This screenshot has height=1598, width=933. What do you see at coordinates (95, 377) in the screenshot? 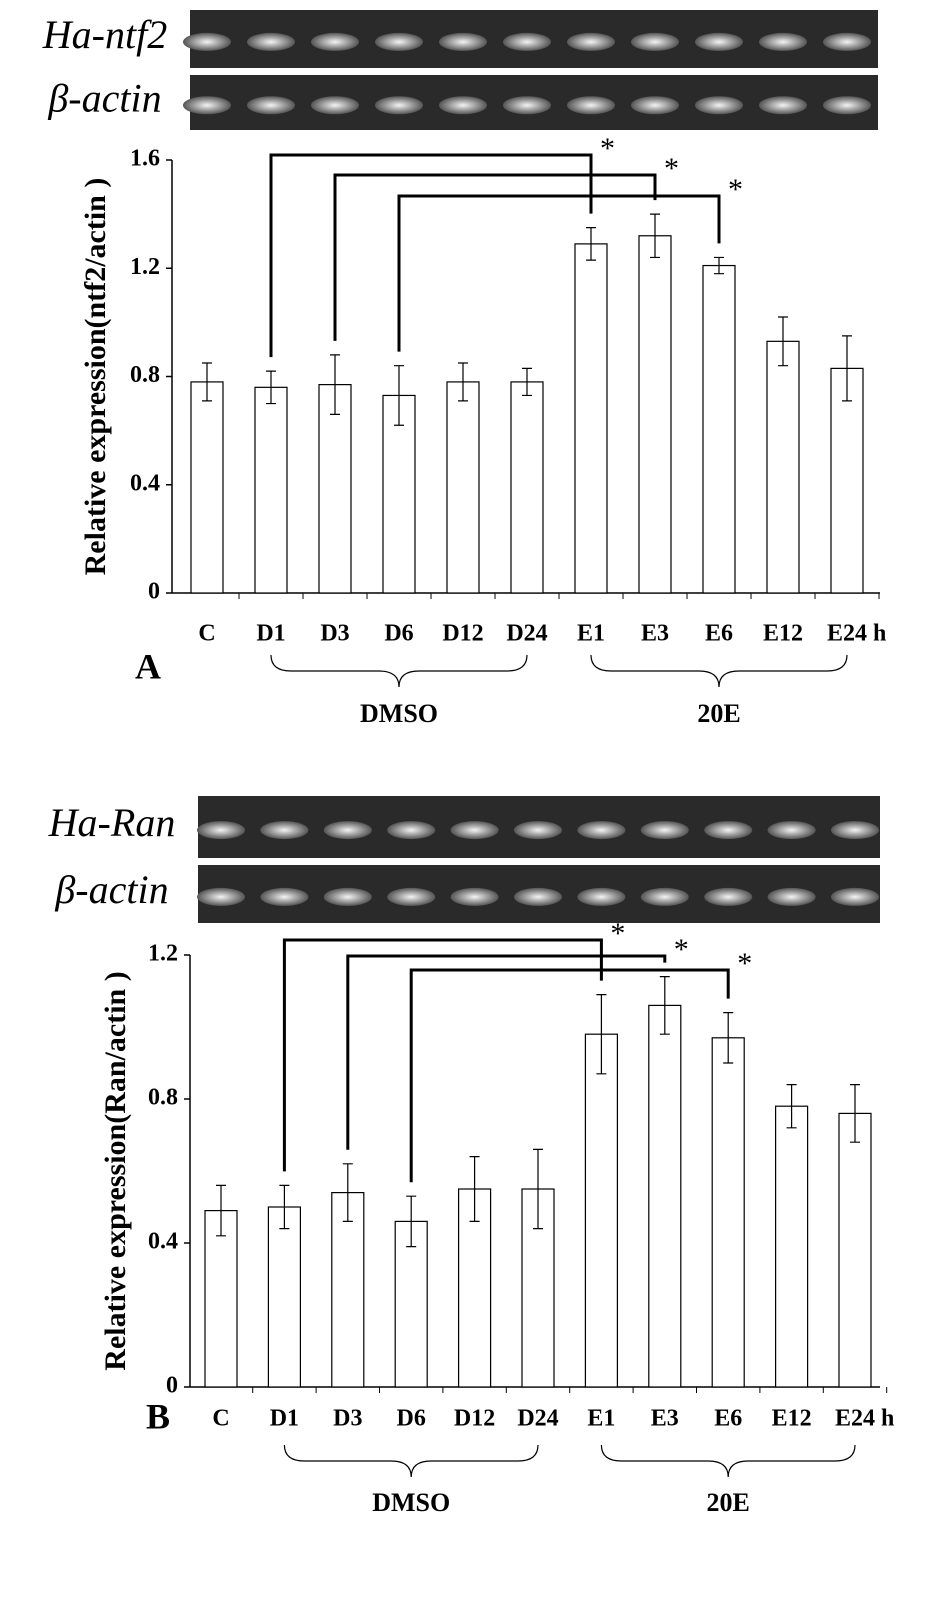
I see `y-axis-label: Relative expression(ntf2/actin )` at bounding box center [95, 377].